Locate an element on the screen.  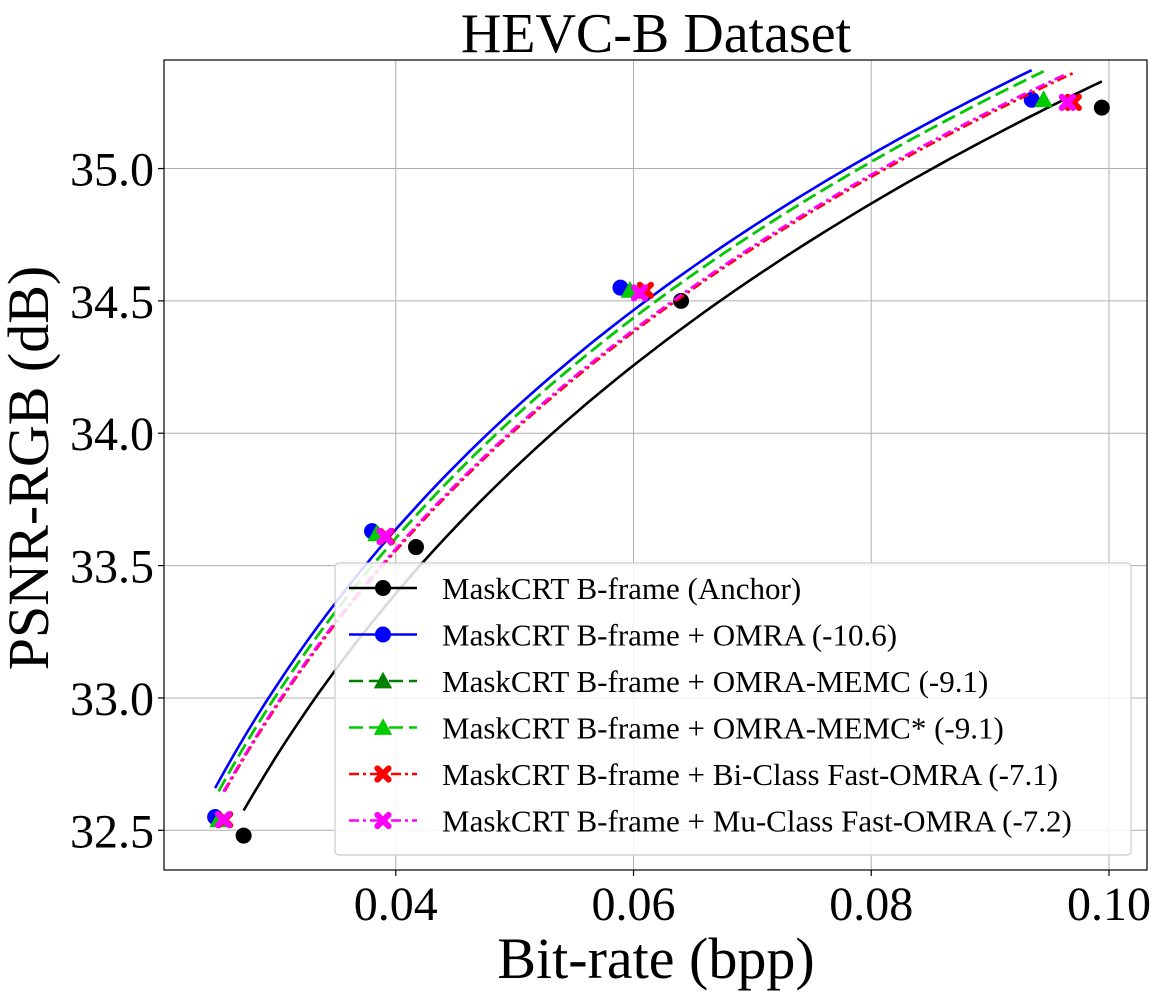
y-tick-label: 34.0 is located at coordinates (112, 434).